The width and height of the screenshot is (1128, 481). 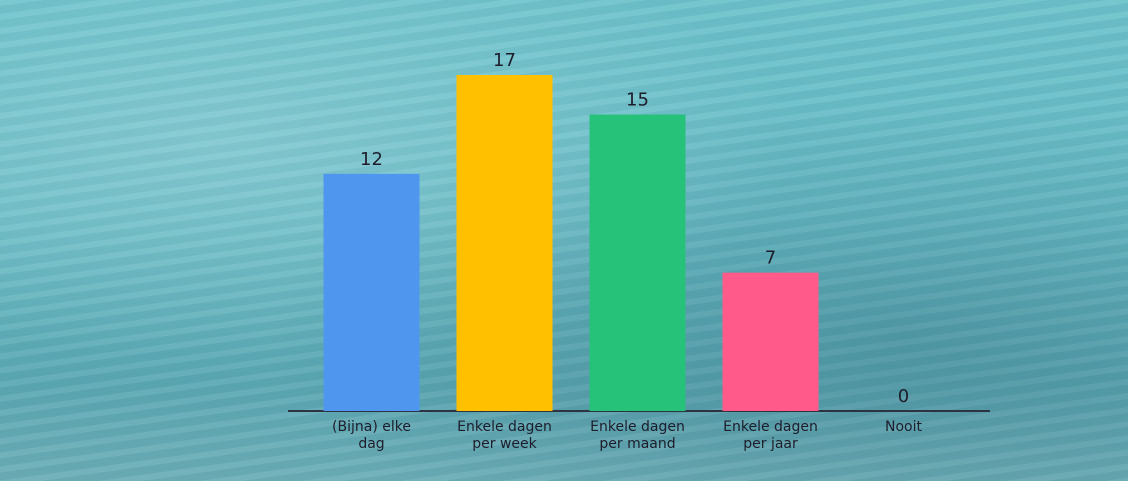 What do you see at coordinates (371, 159) in the screenshot?
I see `value-label: 12` at bounding box center [371, 159].